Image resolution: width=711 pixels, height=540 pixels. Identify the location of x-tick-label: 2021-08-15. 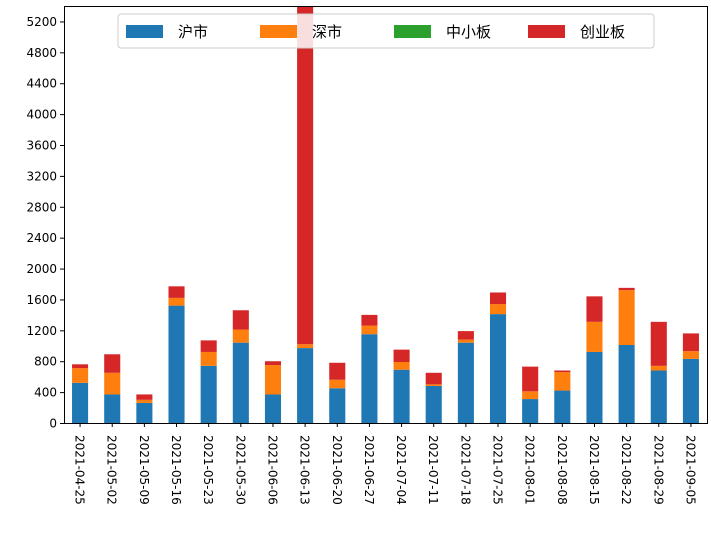
(594, 470).